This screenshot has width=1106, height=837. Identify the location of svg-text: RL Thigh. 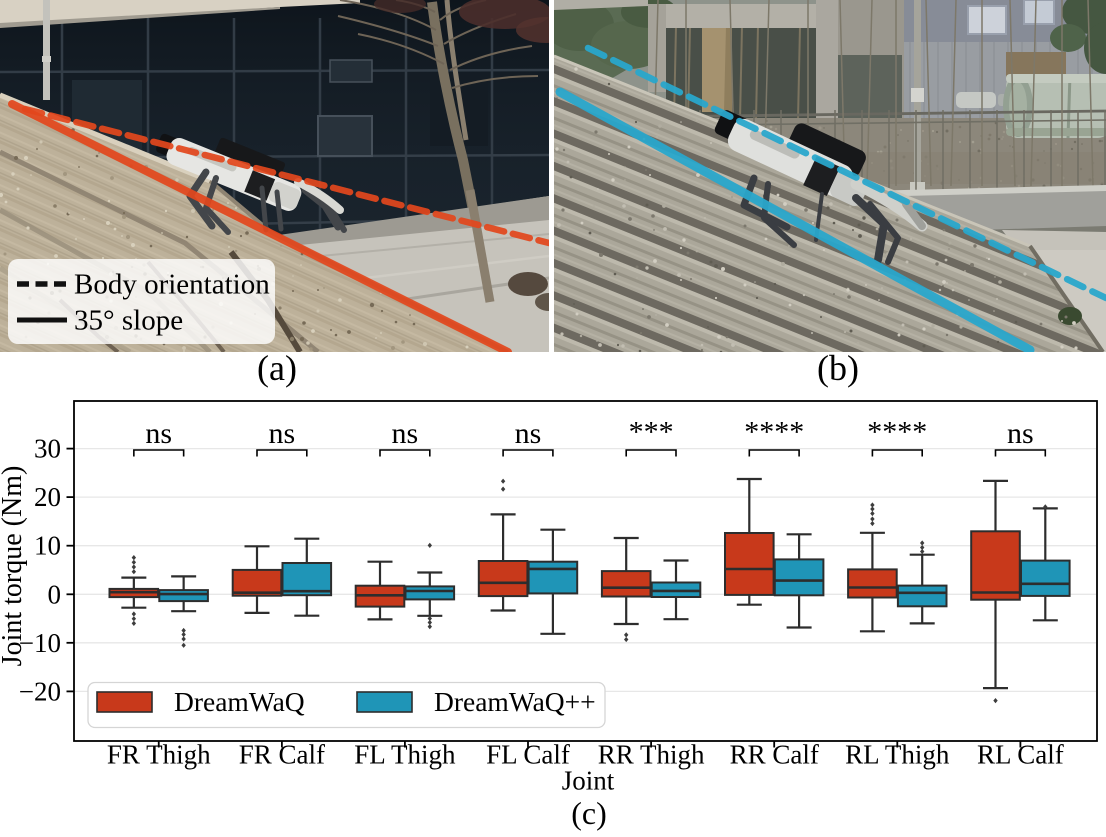
(897, 755).